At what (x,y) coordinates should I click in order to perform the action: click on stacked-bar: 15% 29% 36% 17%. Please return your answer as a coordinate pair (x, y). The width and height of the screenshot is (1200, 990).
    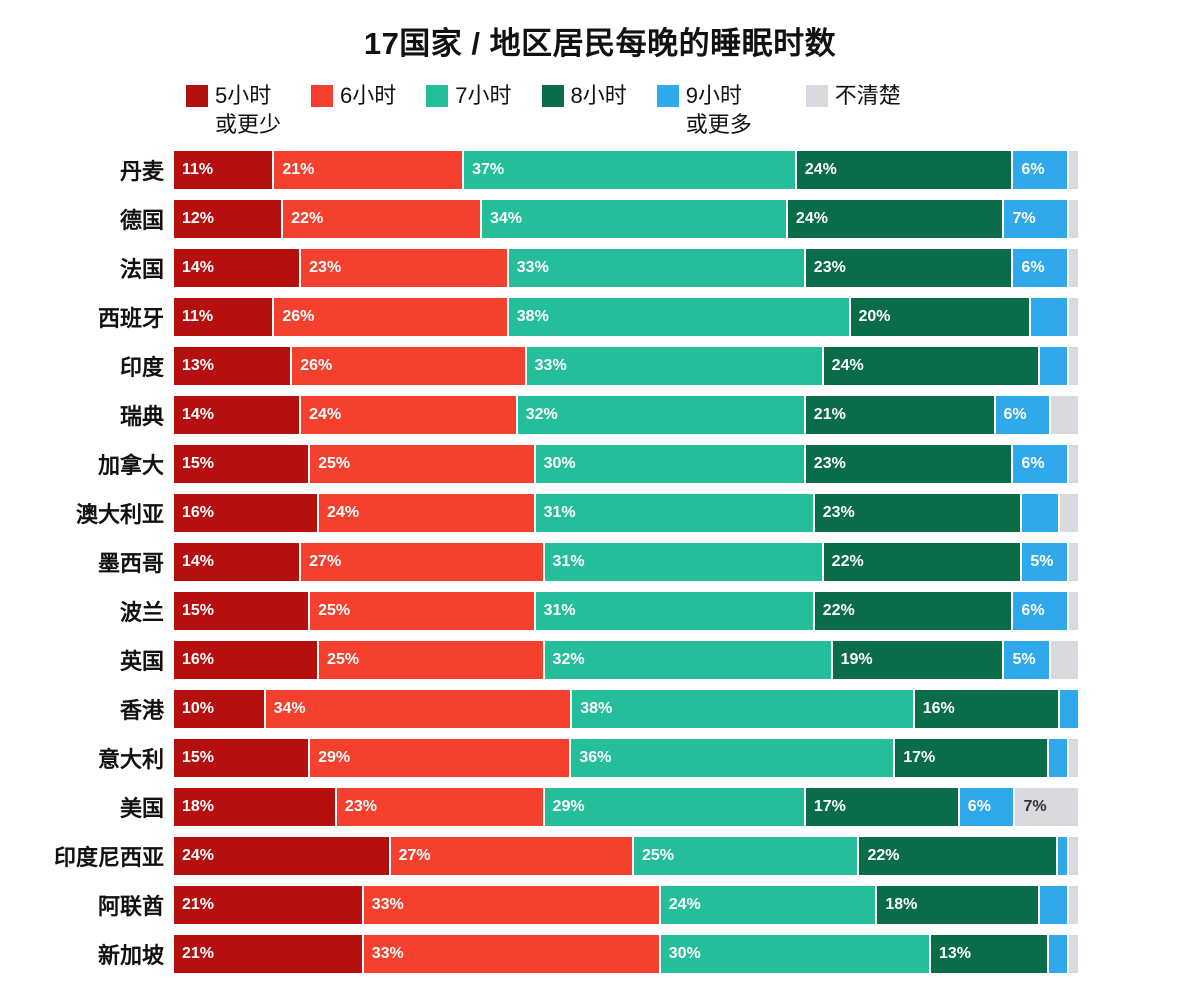
    Looking at the image, I should click on (626, 758).